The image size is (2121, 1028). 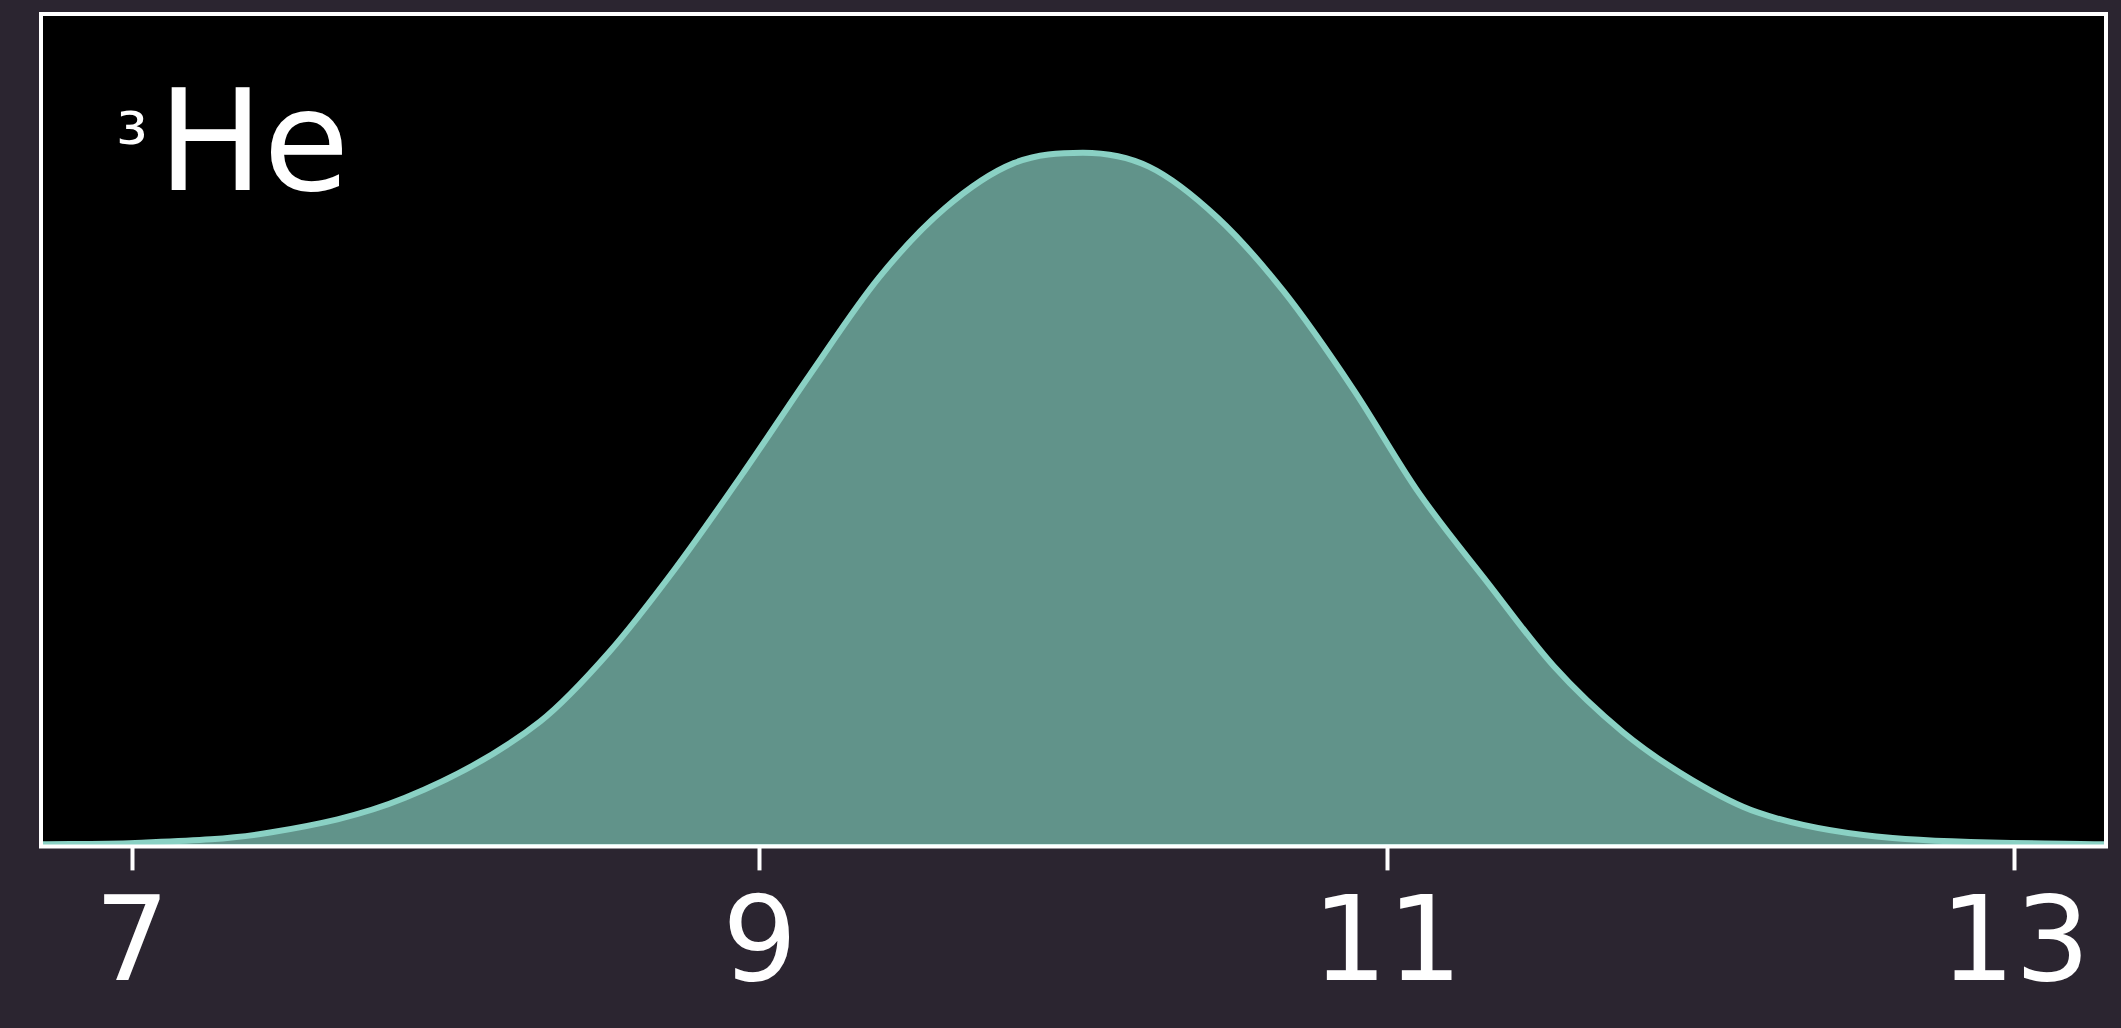 I want to click on x-tick-label: 11, so click(x=1387, y=938).